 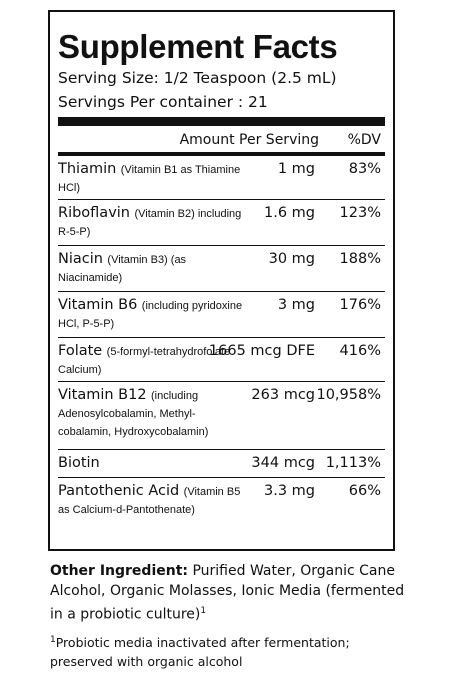 What do you see at coordinates (87, 169) in the screenshot?
I see `nutrient-name: Thiamin` at bounding box center [87, 169].